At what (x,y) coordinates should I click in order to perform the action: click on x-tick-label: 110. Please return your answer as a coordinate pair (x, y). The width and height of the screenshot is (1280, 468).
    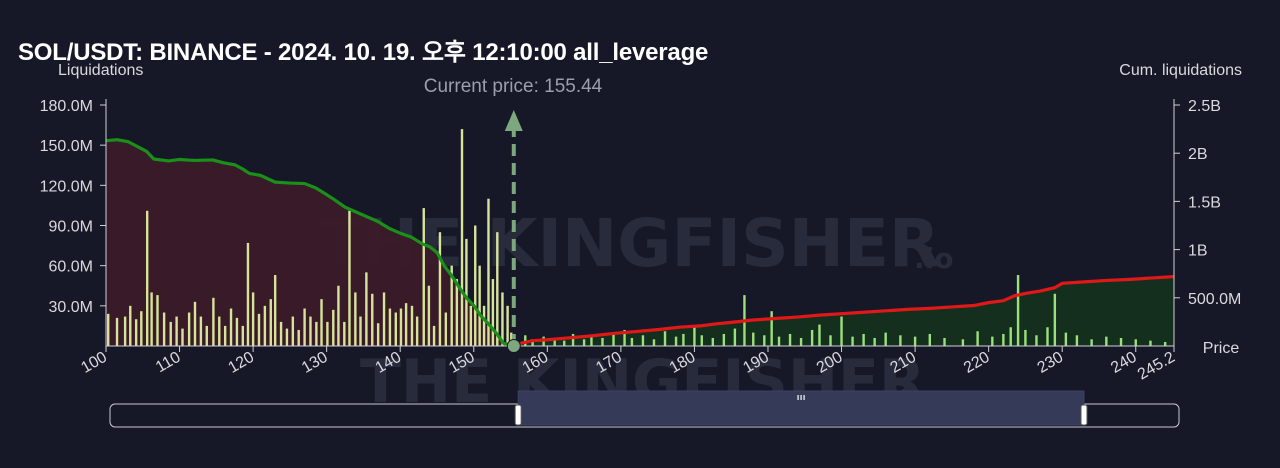
    Looking at the image, I should click on (168, 363).